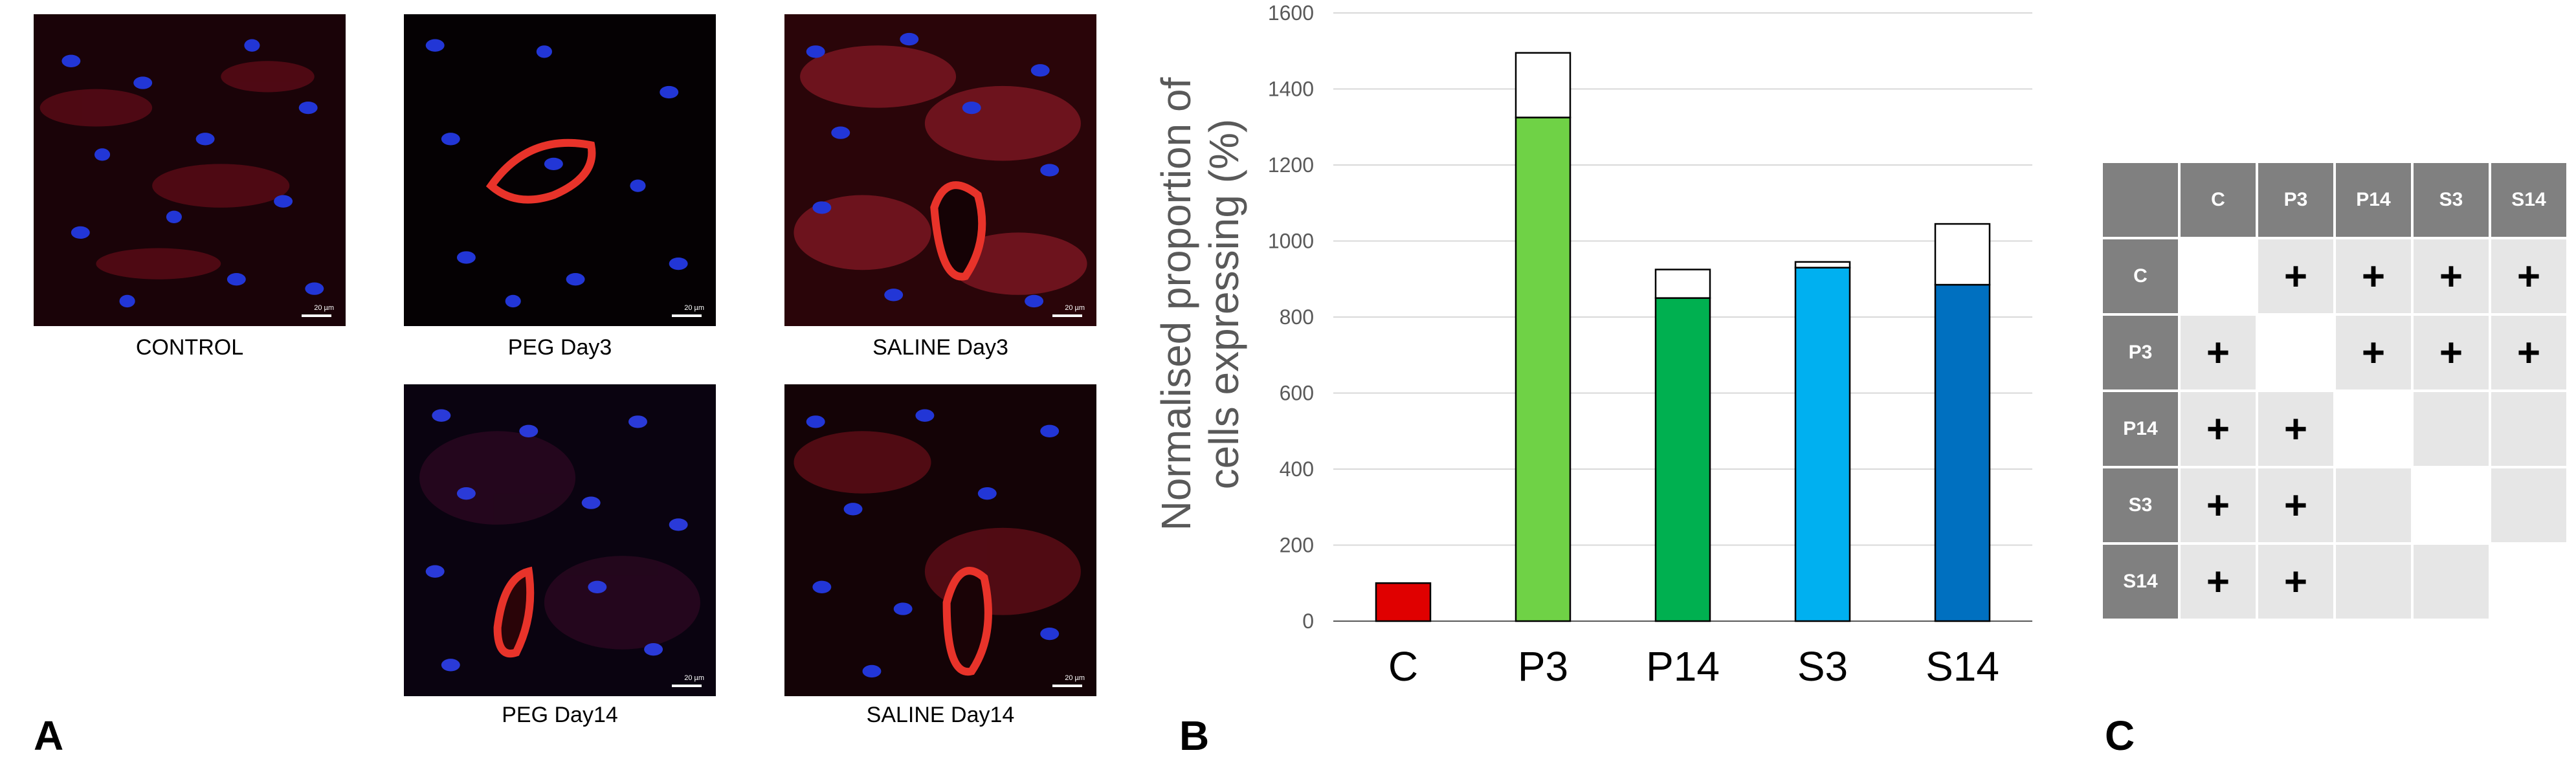 This screenshot has width=2576, height=768. What do you see at coordinates (1297, 393) in the screenshot?
I see `y-tick-label: 600` at bounding box center [1297, 393].